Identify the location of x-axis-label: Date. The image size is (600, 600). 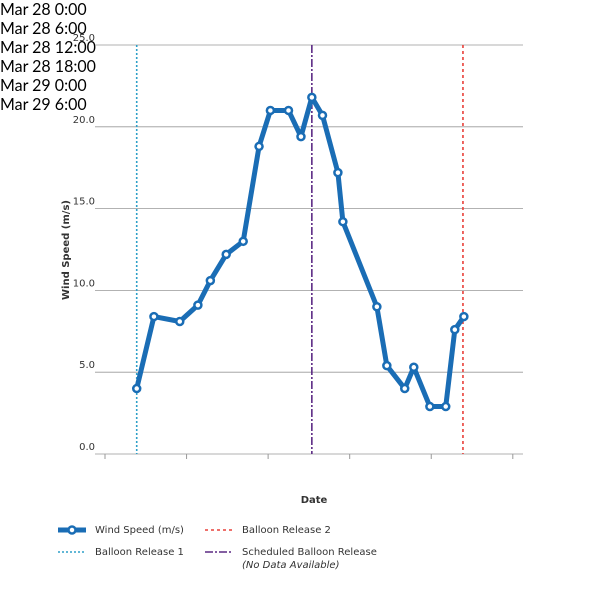
(314, 500).